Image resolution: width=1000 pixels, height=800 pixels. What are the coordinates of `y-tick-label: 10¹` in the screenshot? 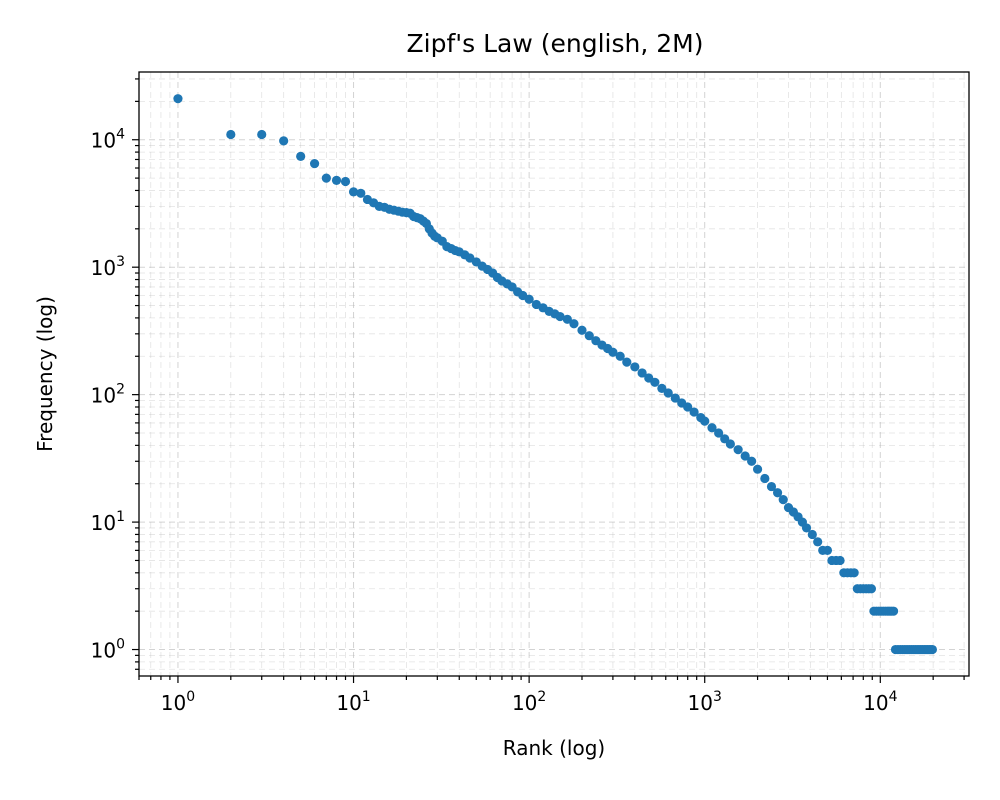 It's located at (108, 522).